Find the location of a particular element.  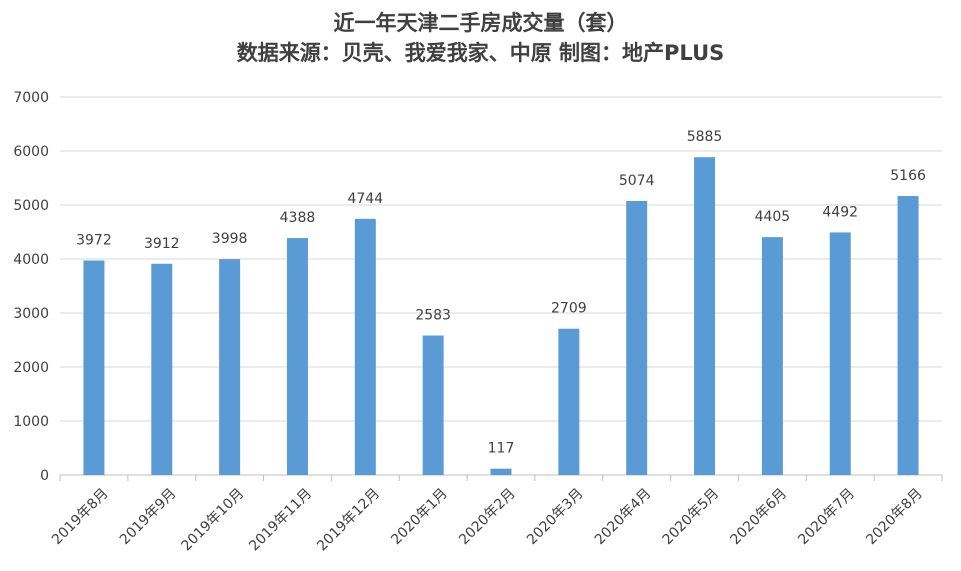

x-tick-label: 2019年9月 is located at coordinates (148, 516).